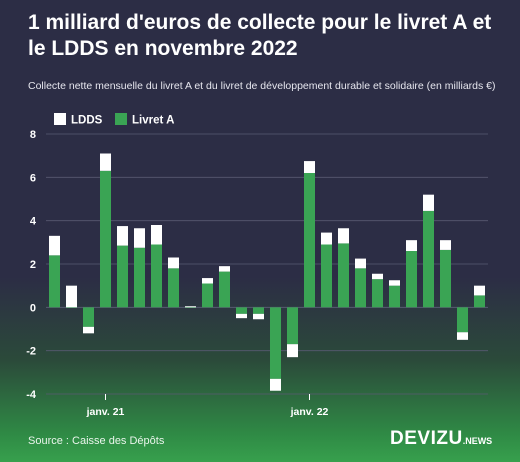 This screenshot has height=462, width=520. Describe the element at coordinates (477, 441) in the screenshot. I see `brand-suffix: .NEWS` at that location.